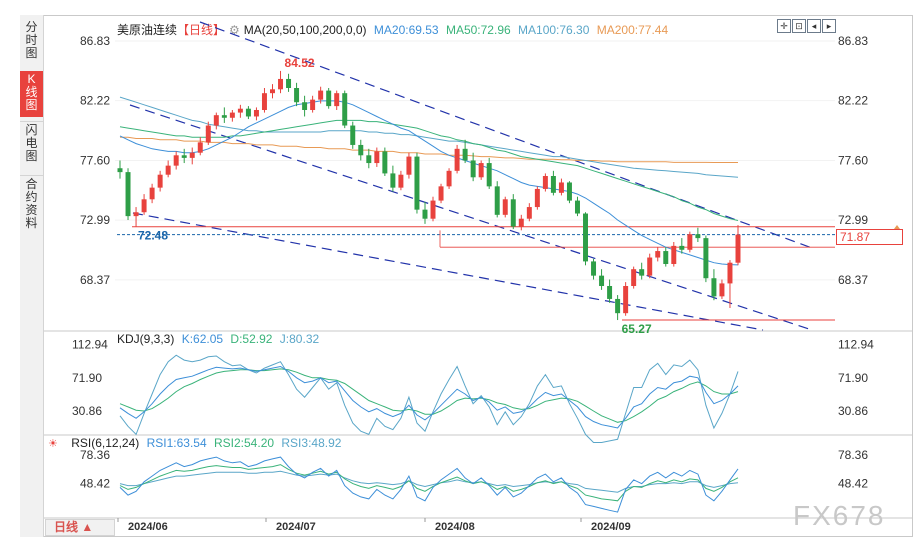 The image size is (922, 553). I want to click on prev-icon: ◂, so click(814, 26).